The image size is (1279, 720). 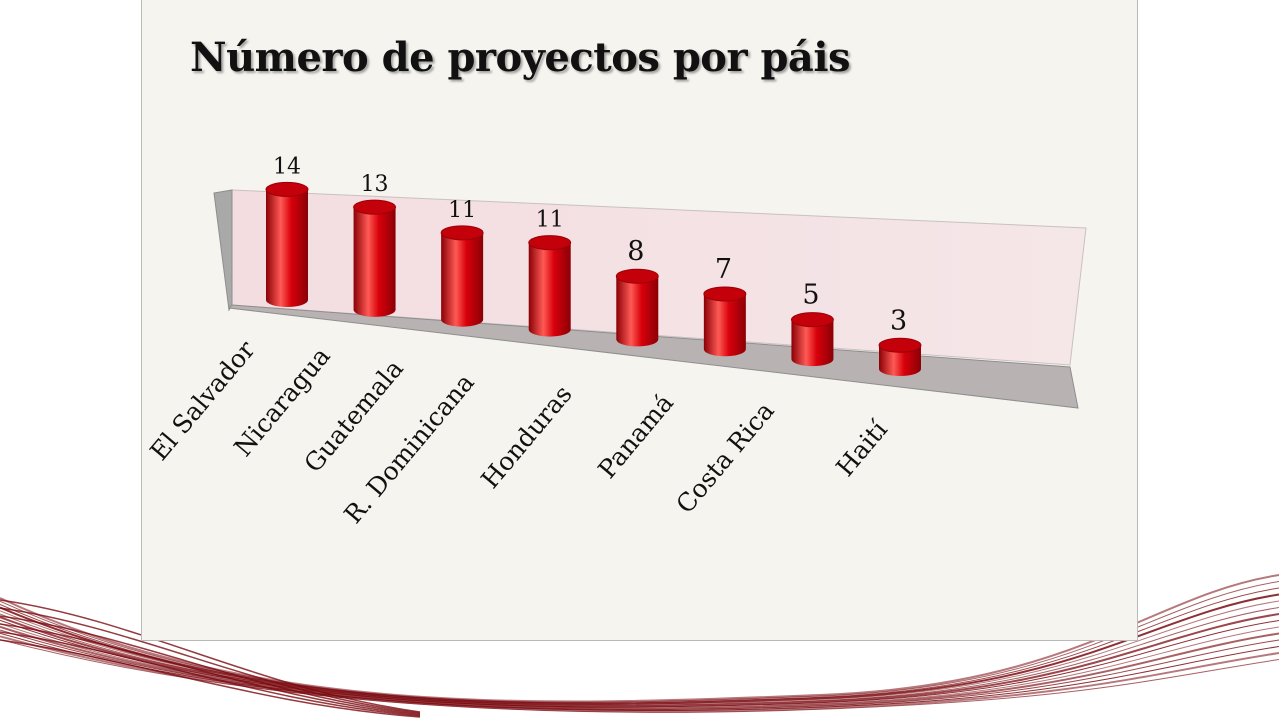 I want to click on data-label: 13, so click(x=375, y=184).